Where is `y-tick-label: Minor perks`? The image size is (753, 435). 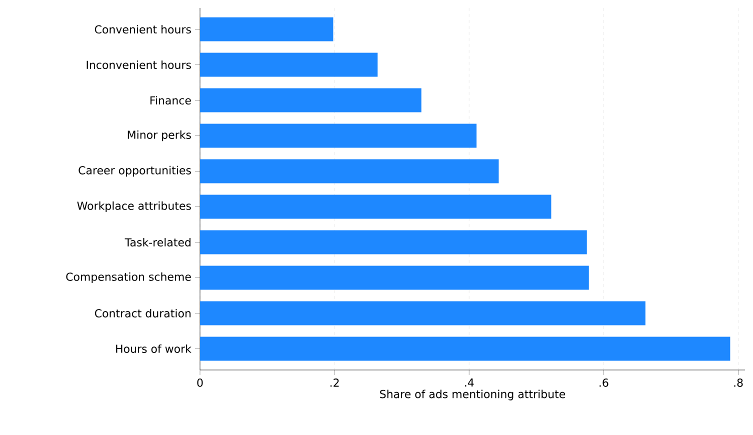 y-tick-label: Minor perks is located at coordinates (159, 136).